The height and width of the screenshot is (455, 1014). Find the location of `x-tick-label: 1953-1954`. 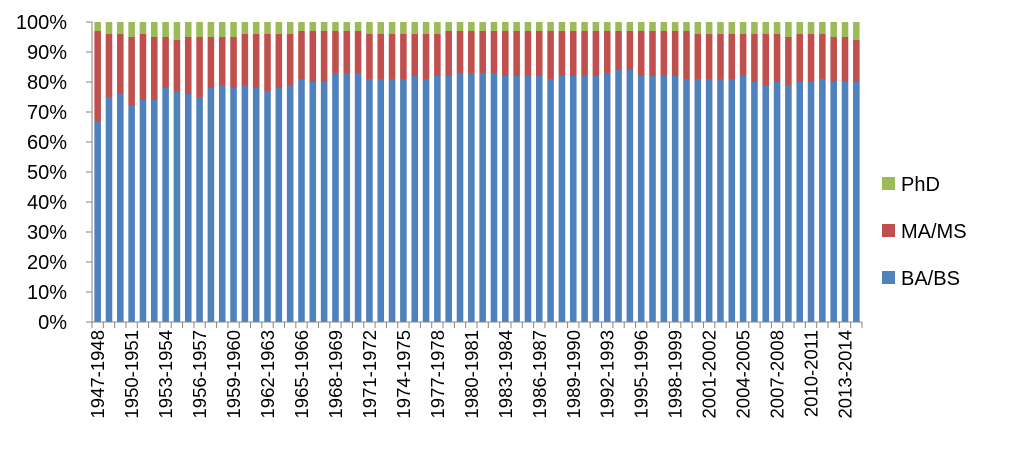

x-tick-label: 1953-1954 is located at coordinates (165, 374).